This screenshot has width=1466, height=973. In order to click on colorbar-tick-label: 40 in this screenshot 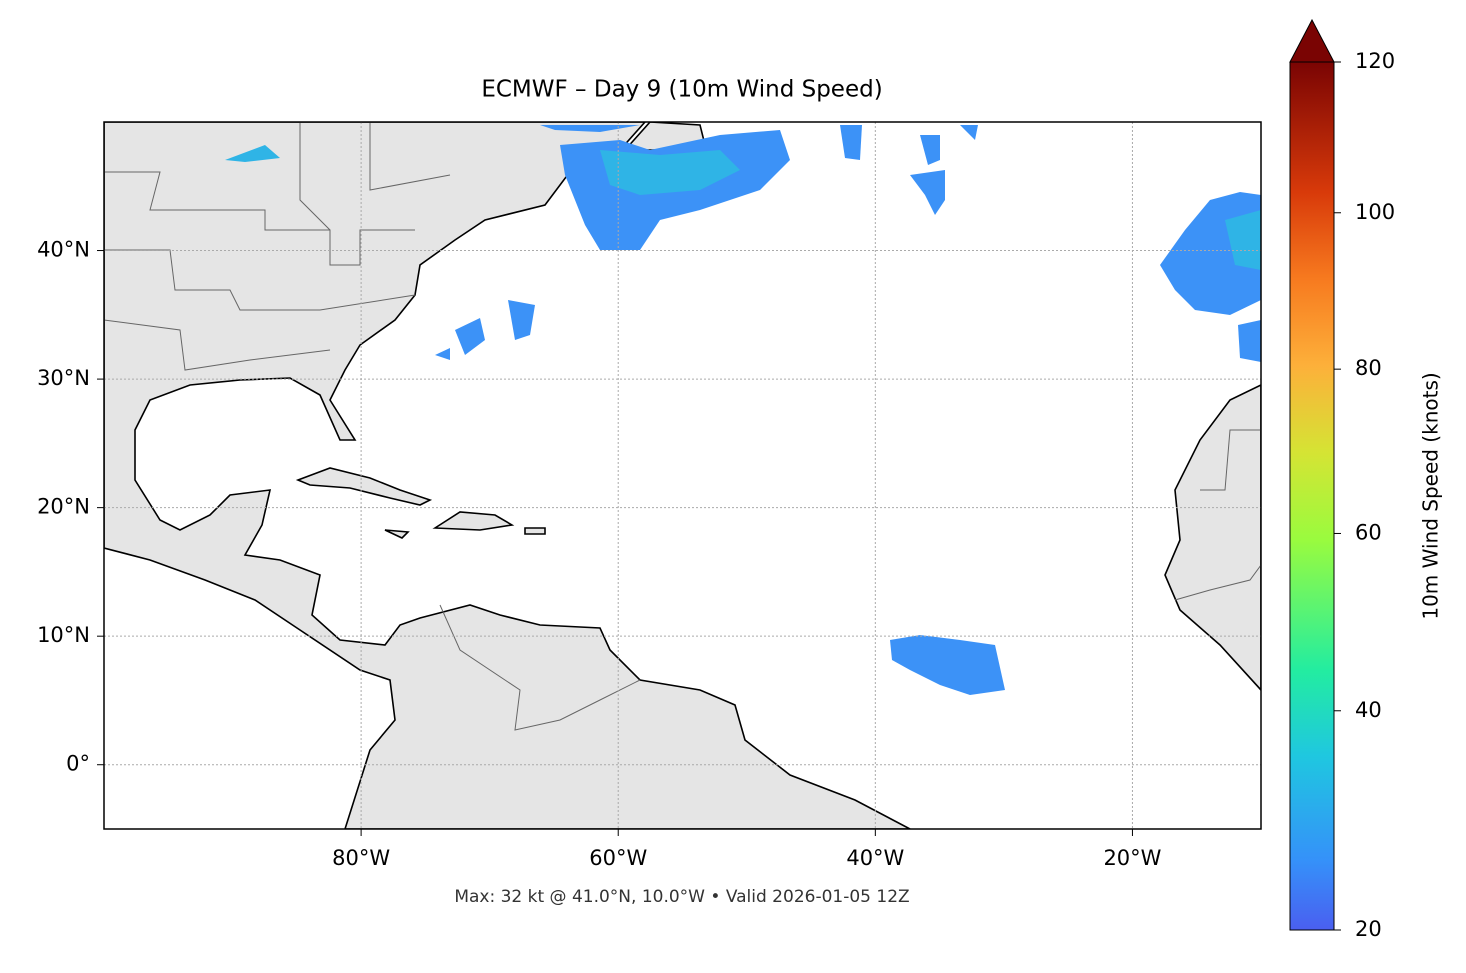, I will do `click(1368, 710)`.